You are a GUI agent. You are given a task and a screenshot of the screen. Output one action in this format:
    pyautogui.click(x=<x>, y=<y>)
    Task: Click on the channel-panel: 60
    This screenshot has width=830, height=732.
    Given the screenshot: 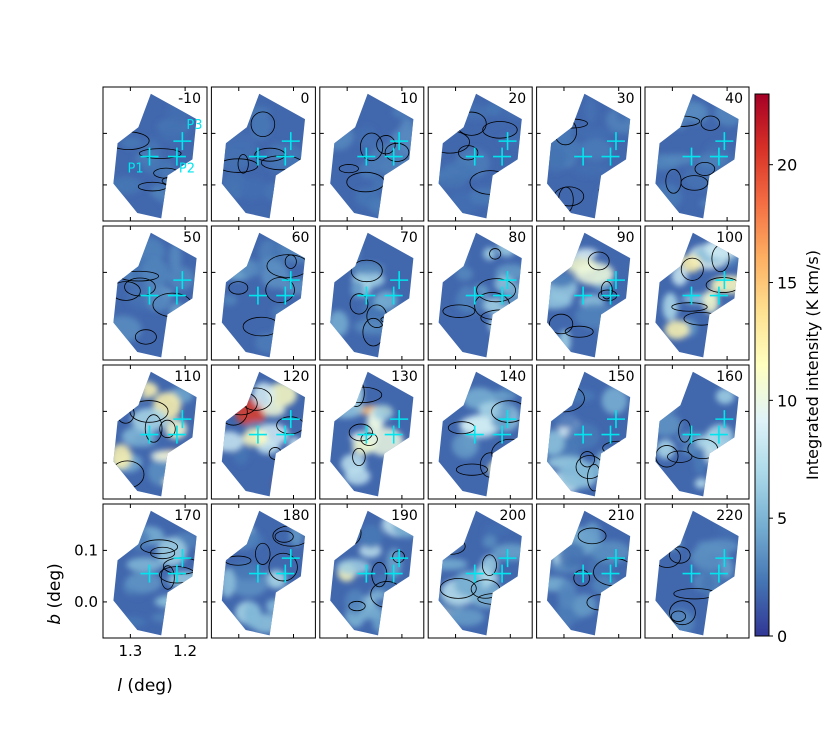 What is the action you would take?
    pyautogui.click(x=263, y=293)
    